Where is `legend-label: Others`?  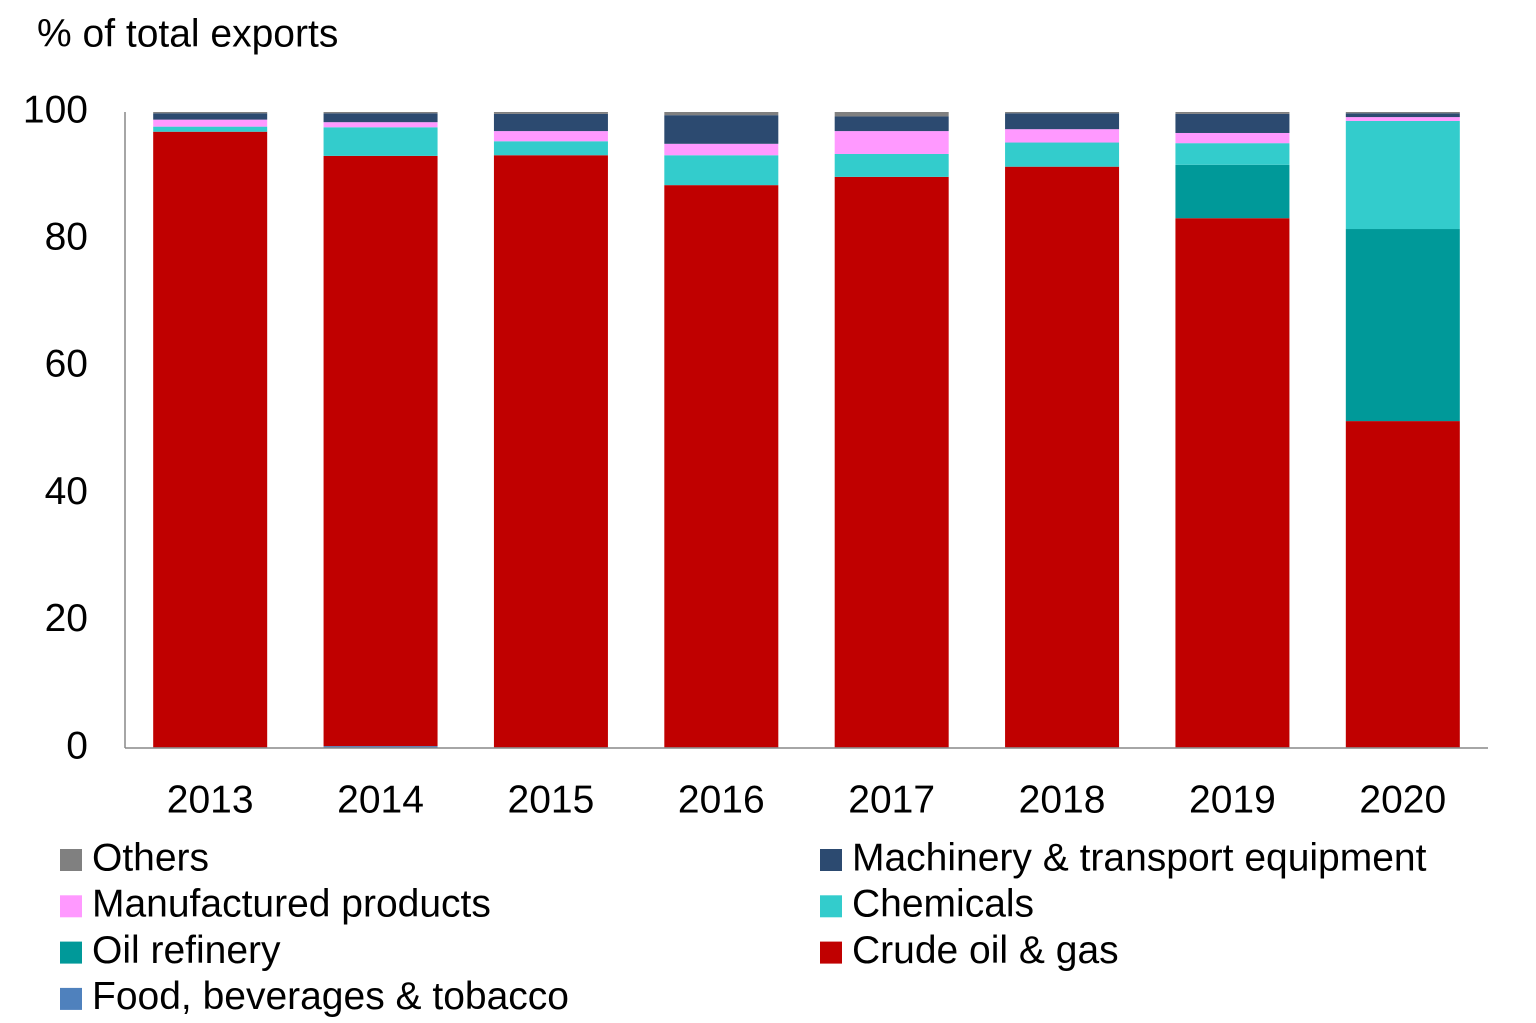
legend-label: Others is located at coordinates (150, 857).